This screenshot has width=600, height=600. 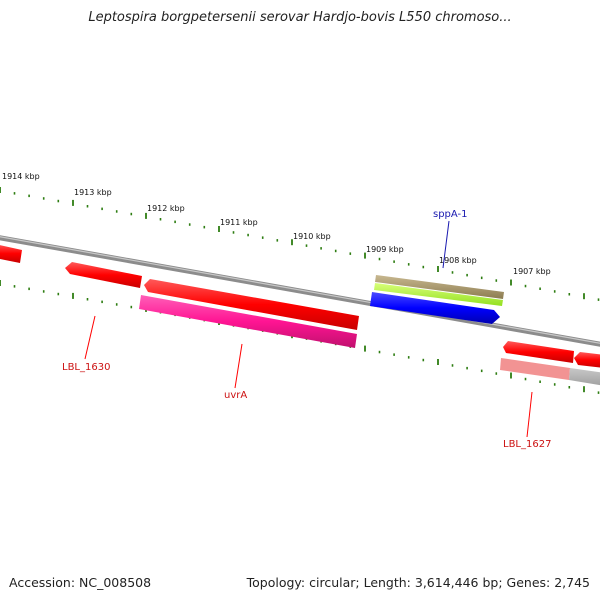 I want to click on leader-uvrA, so click(x=238, y=366).